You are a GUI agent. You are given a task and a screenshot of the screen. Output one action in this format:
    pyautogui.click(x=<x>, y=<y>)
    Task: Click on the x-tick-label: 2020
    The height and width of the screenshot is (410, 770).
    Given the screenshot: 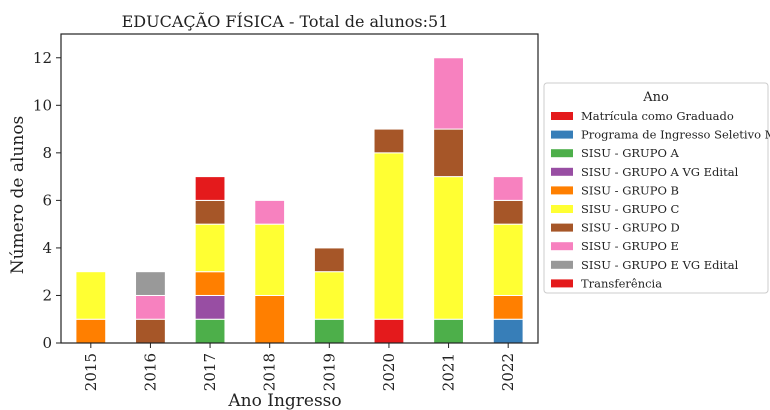 What is the action you would take?
    pyautogui.click(x=389, y=372)
    